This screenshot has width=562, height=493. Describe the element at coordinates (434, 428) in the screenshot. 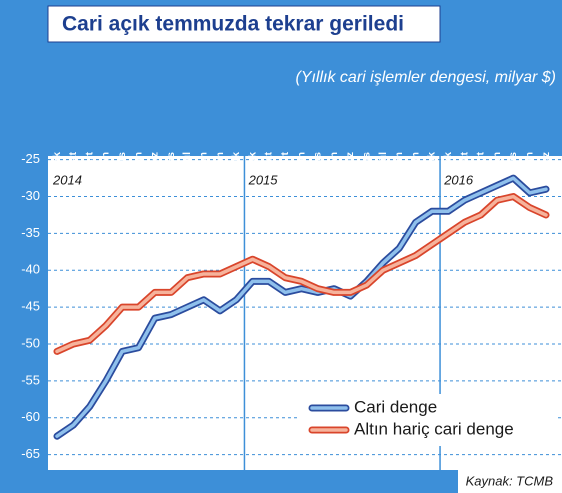

I see `legend-label: Altın hariç cari denge` at that location.